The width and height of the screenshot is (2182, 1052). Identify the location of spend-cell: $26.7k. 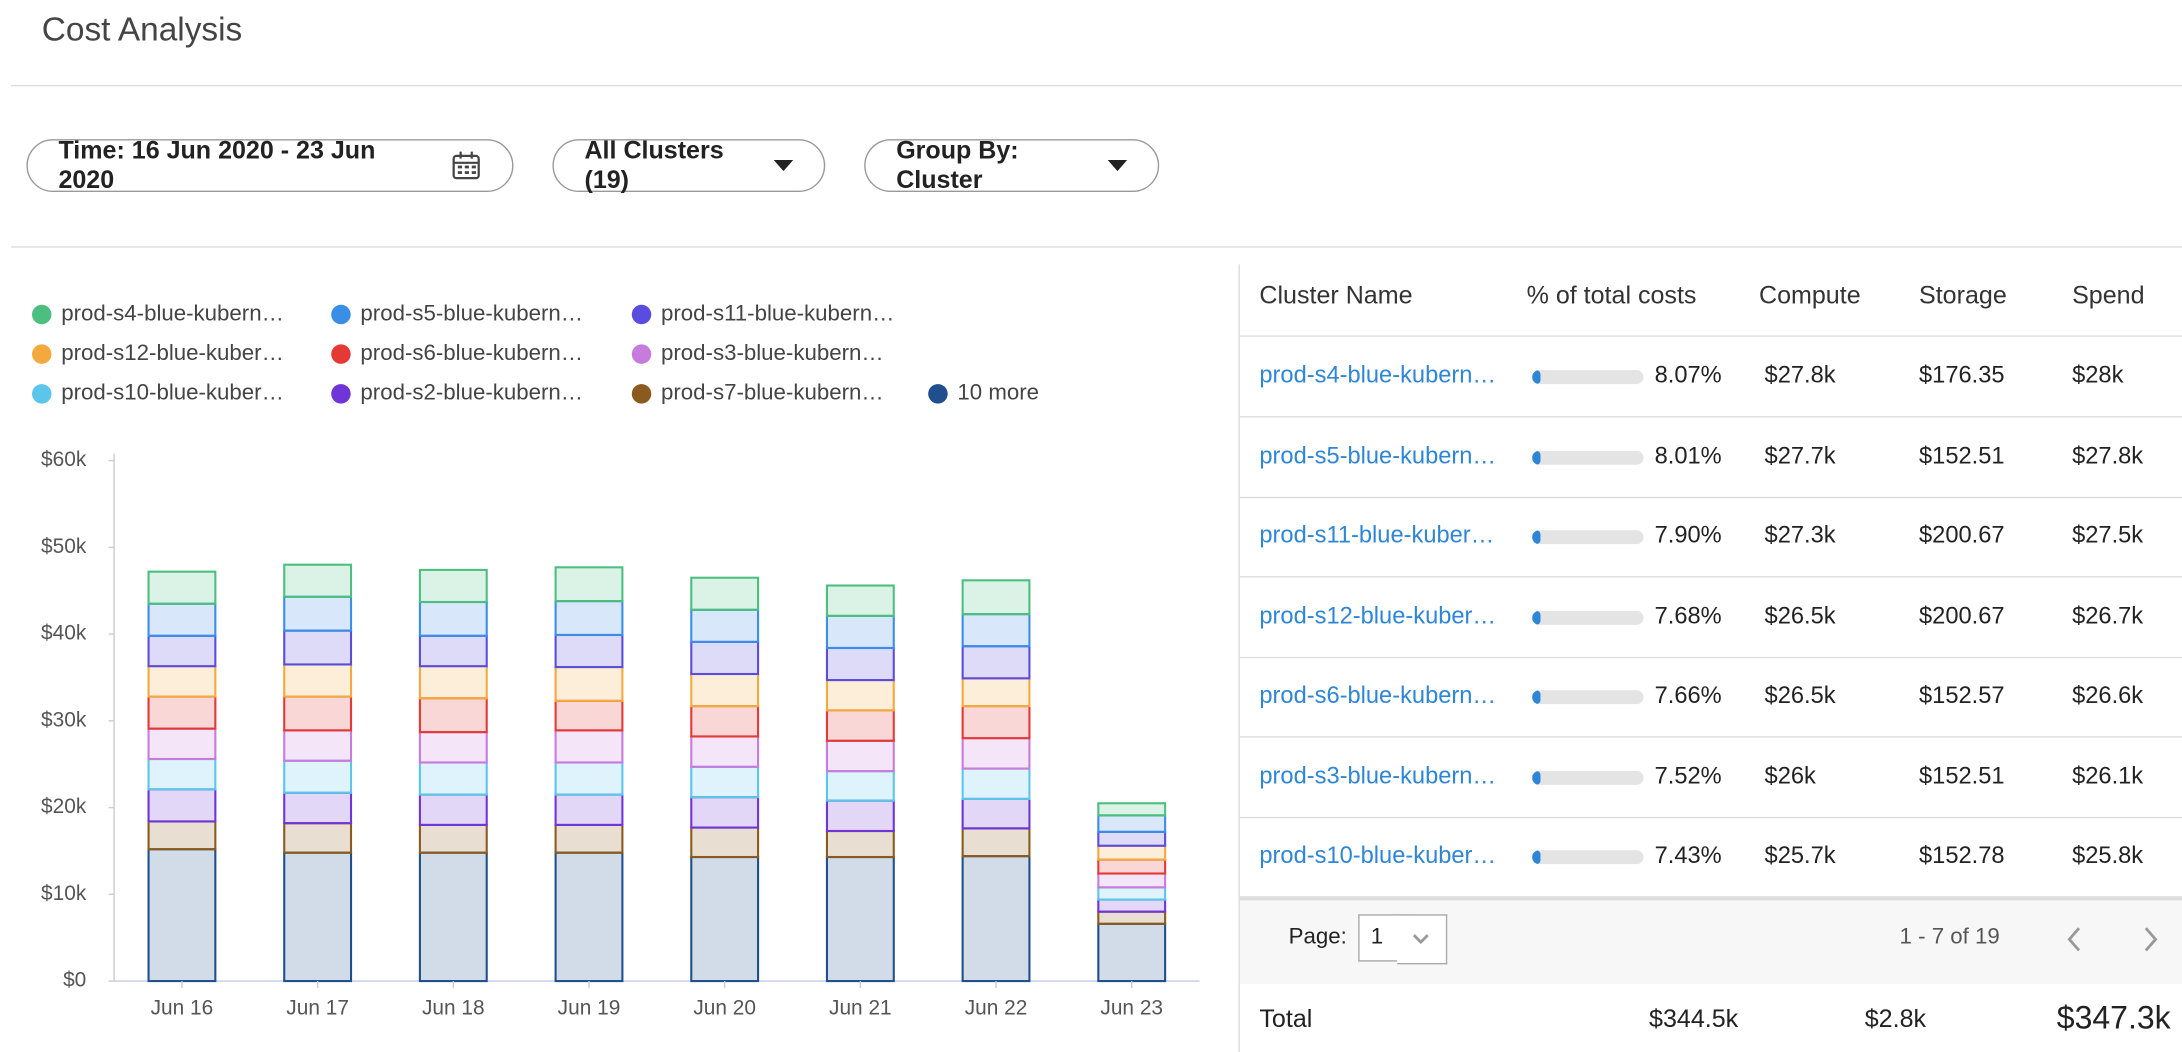
(2108, 615).